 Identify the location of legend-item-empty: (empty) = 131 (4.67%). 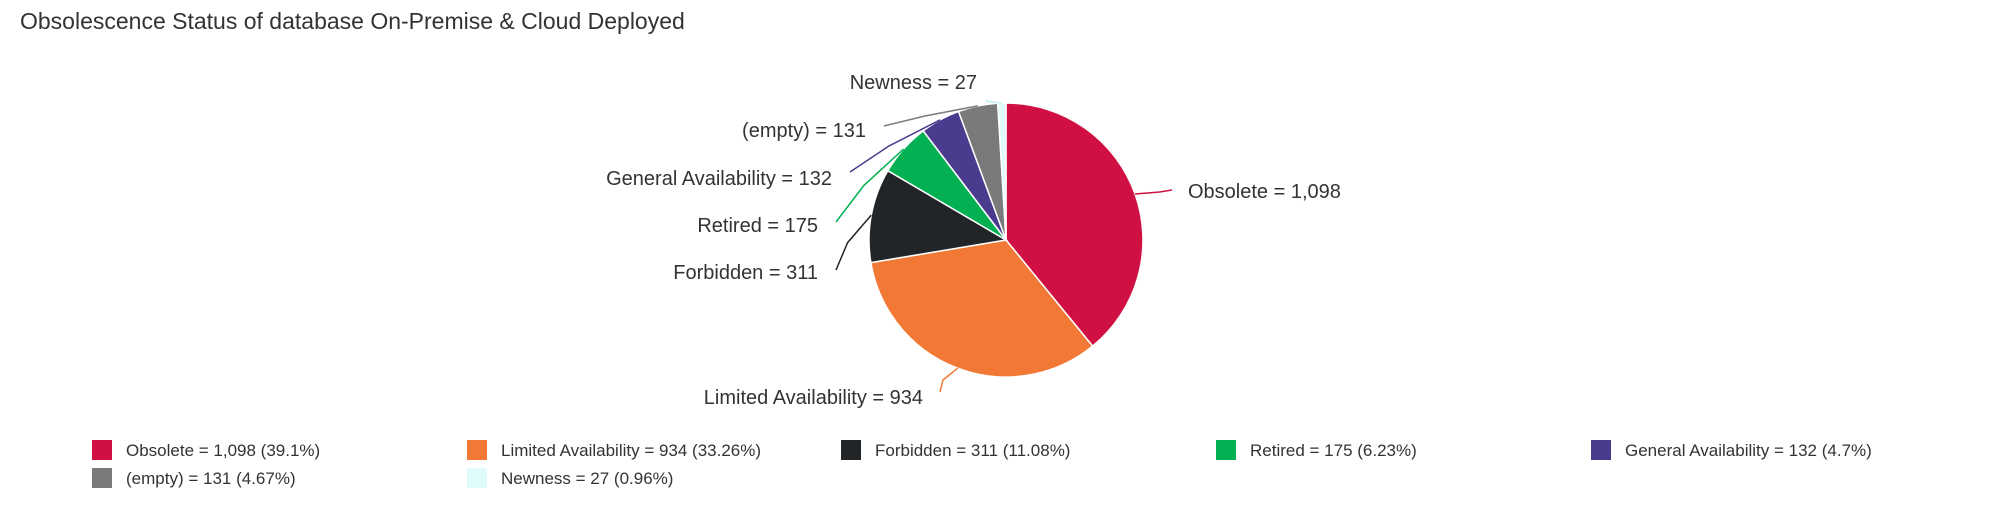
(194, 478).